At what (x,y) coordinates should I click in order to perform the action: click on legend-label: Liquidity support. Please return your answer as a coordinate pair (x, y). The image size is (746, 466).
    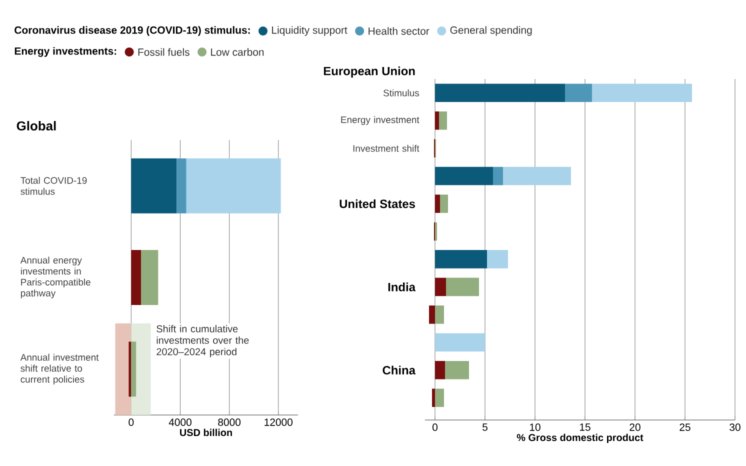
    Looking at the image, I should click on (310, 31).